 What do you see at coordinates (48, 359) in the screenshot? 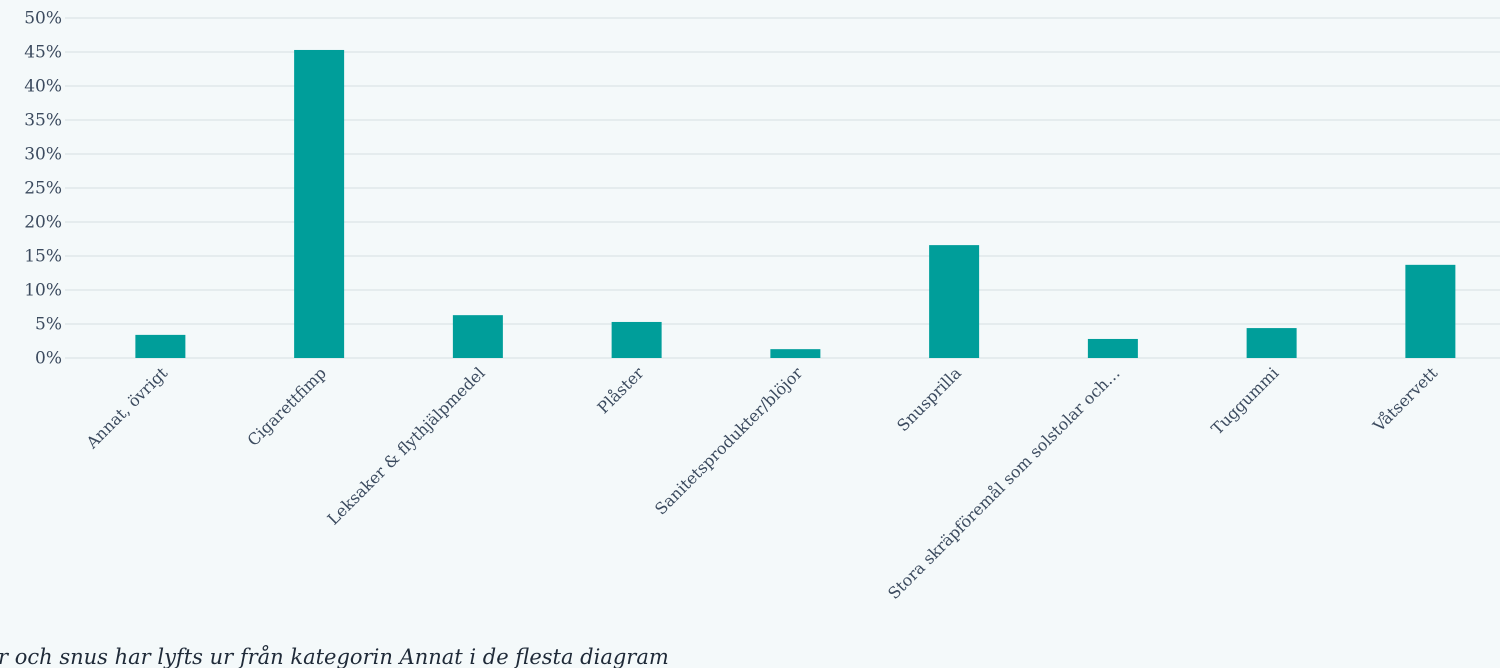
I see `y-tick-label: 0%` at bounding box center [48, 359].